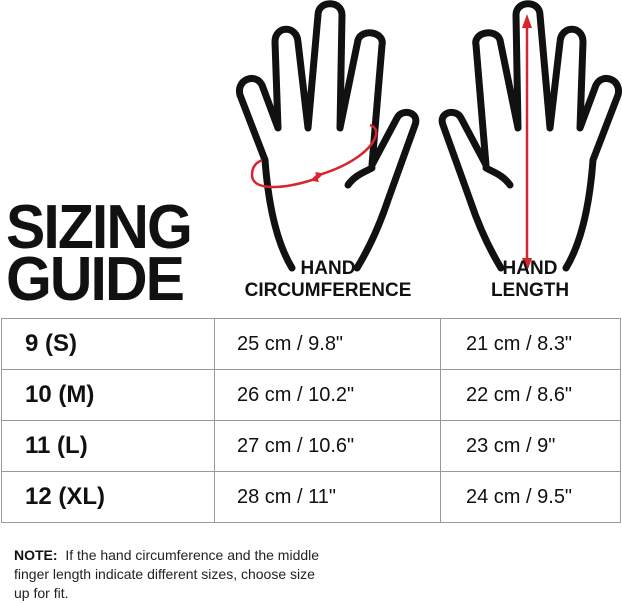 This screenshot has height=603, width=622. I want to click on hand-length-icon, so click(530, 136).